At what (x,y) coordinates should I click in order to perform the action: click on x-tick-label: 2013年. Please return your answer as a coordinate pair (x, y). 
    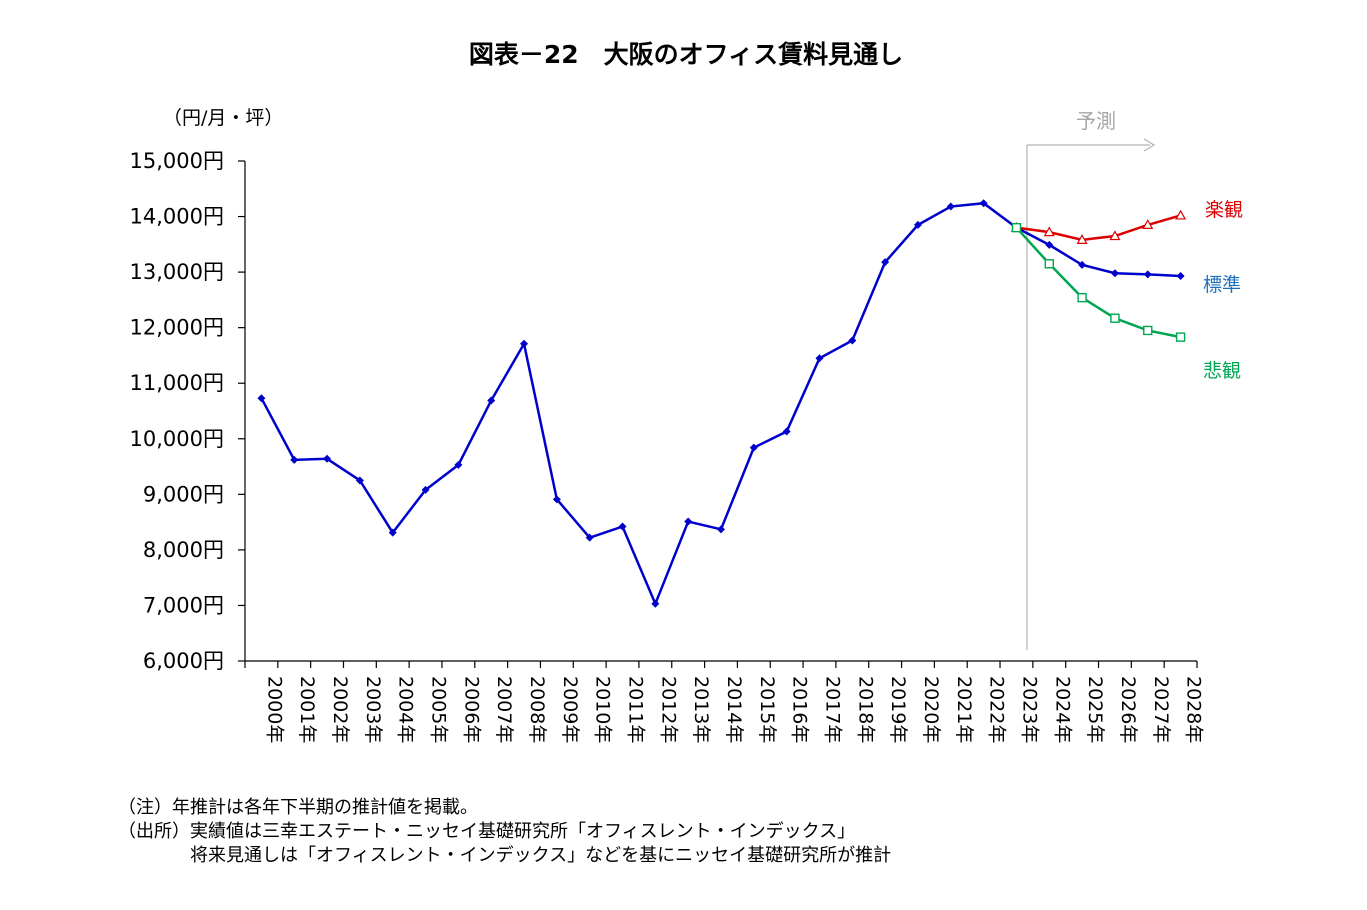
    Looking at the image, I should click on (701, 709).